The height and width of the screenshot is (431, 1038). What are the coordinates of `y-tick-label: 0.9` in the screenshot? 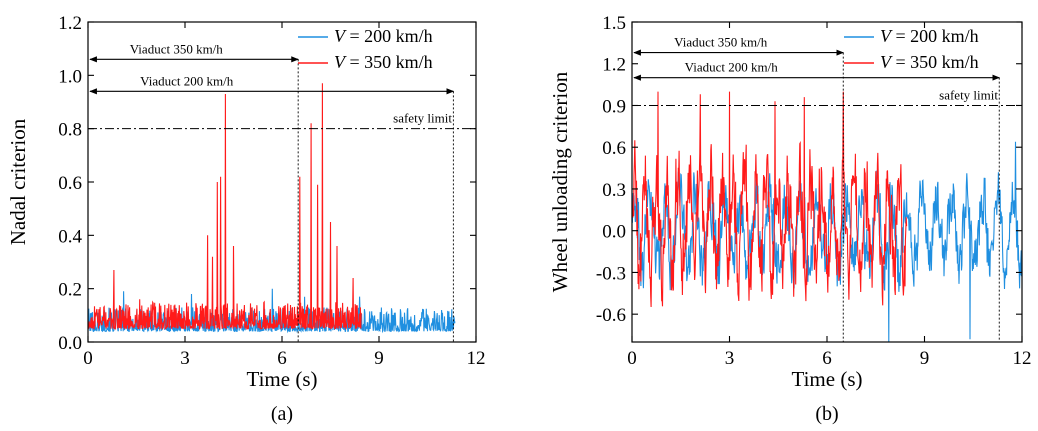 It's located at (614, 106).